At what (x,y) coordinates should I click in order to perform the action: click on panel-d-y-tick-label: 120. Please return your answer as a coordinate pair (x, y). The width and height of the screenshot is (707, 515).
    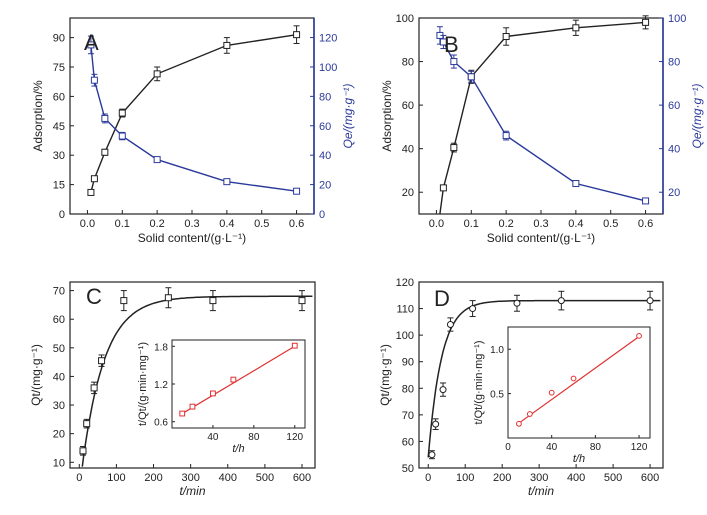
    Looking at the image, I should click on (405, 283).